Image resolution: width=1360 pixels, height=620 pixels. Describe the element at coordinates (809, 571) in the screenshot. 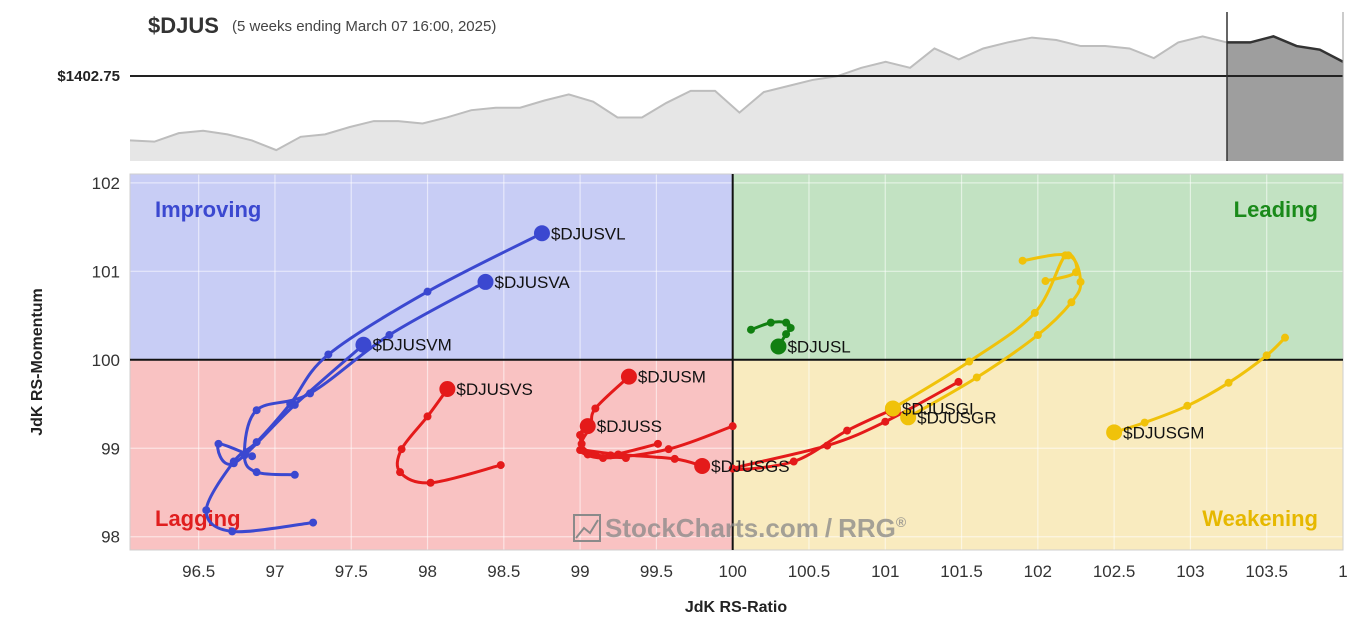

I see `x-tick-label: 100.5` at that location.